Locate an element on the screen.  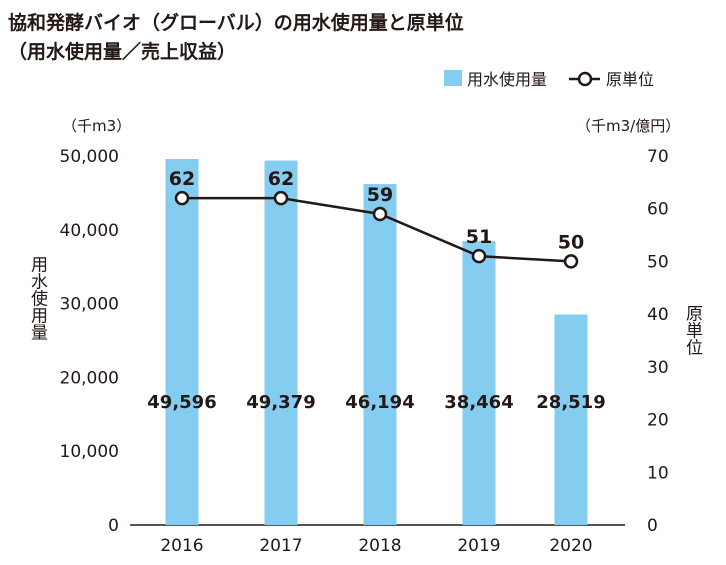
x-tick-label: 2019 is located at coordinates (478, 546).